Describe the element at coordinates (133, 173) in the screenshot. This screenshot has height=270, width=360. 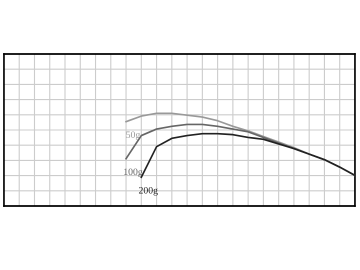
I see `series-label: 100g` at that location.